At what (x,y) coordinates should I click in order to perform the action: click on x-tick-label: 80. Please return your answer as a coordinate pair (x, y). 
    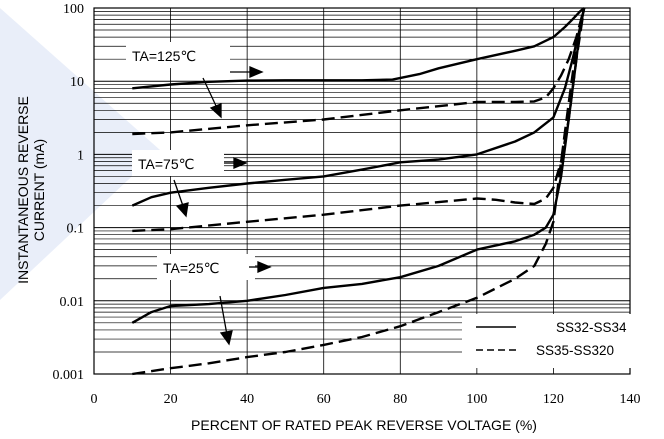
    Looking at the image, I should click on (400, 399).